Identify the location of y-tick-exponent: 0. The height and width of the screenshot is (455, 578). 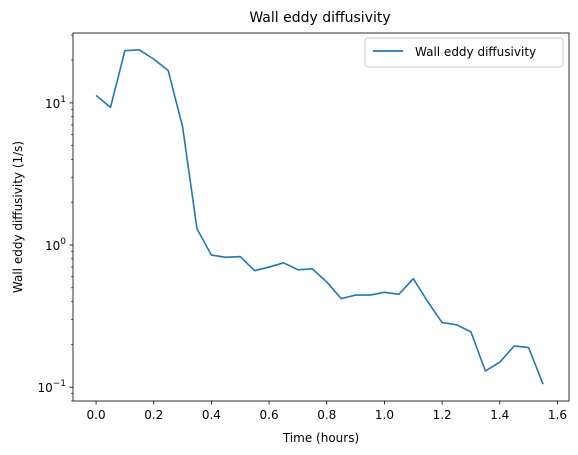
(63, 242).